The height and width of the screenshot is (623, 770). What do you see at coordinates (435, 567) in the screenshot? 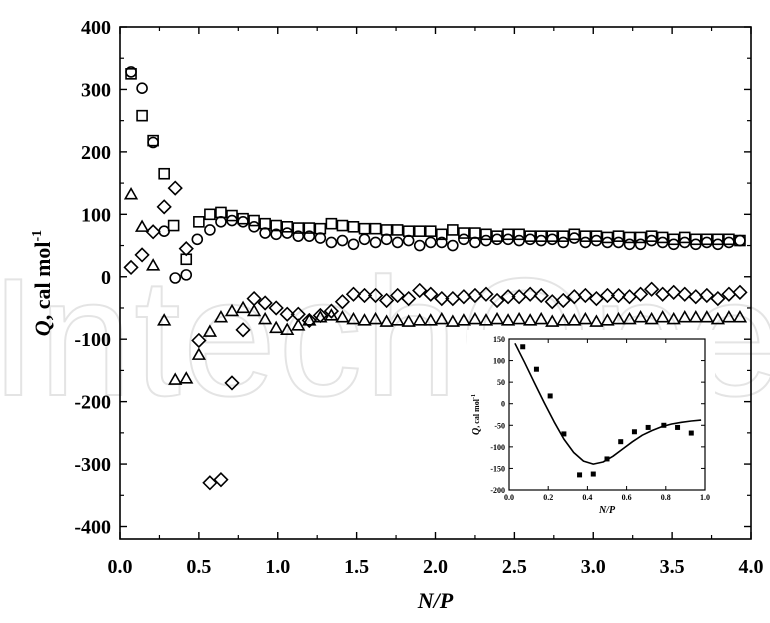
I see `x-tick-label: 2.0` at bounding box center [435, 567].